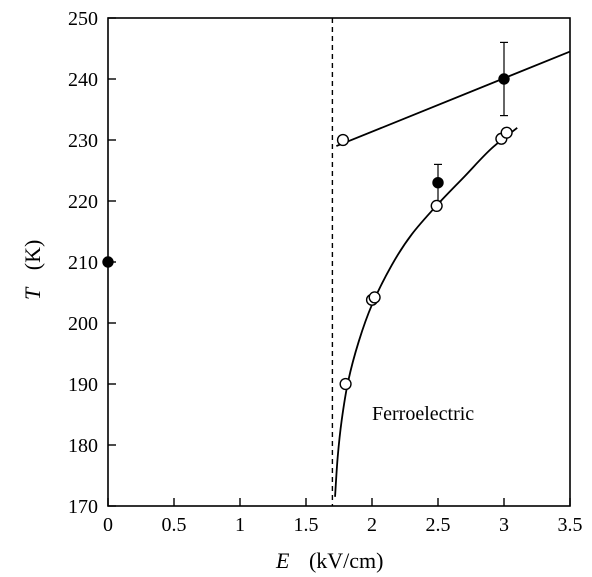 The width and height of the screenshot is (592, 577). I want to click on ferroelectric-annotation: Ferroelectric, so click(423, 414).